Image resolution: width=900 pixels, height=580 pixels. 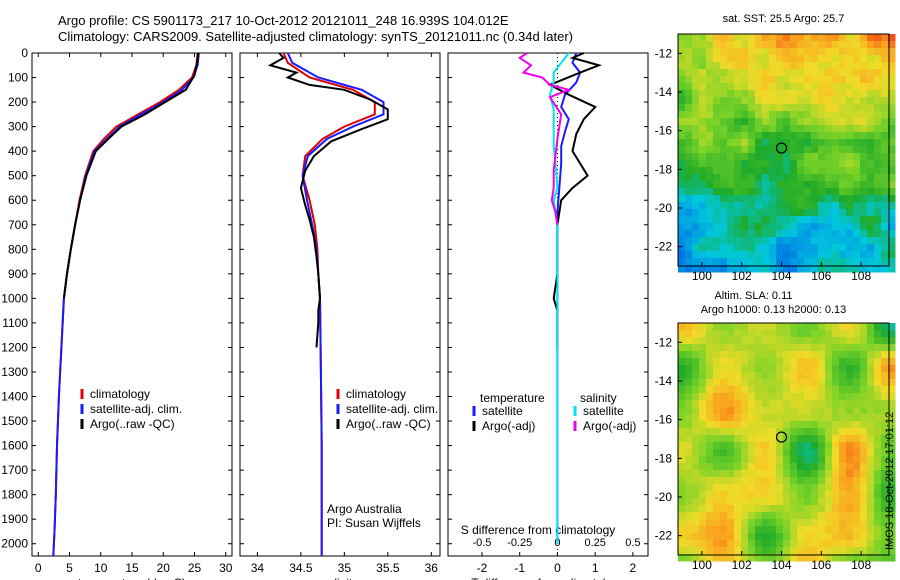 What do you see at coordinates (787, 153) in the screenshot?
I see `heatmap-cells` at bounding box center [787, 153].